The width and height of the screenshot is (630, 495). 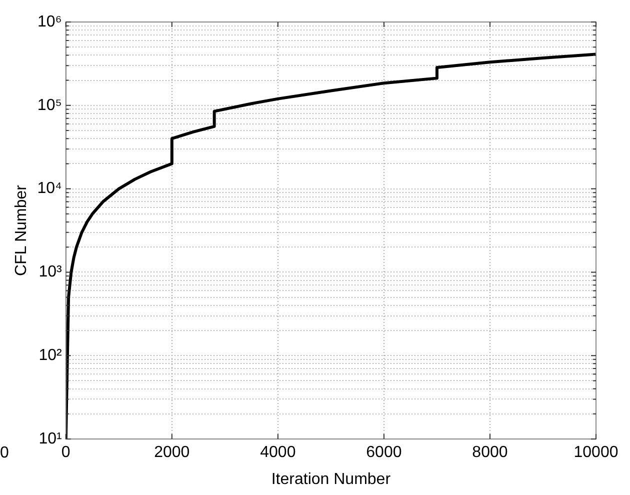 I want to click on x-tick-label: 4000, so click(x=278, y=453).